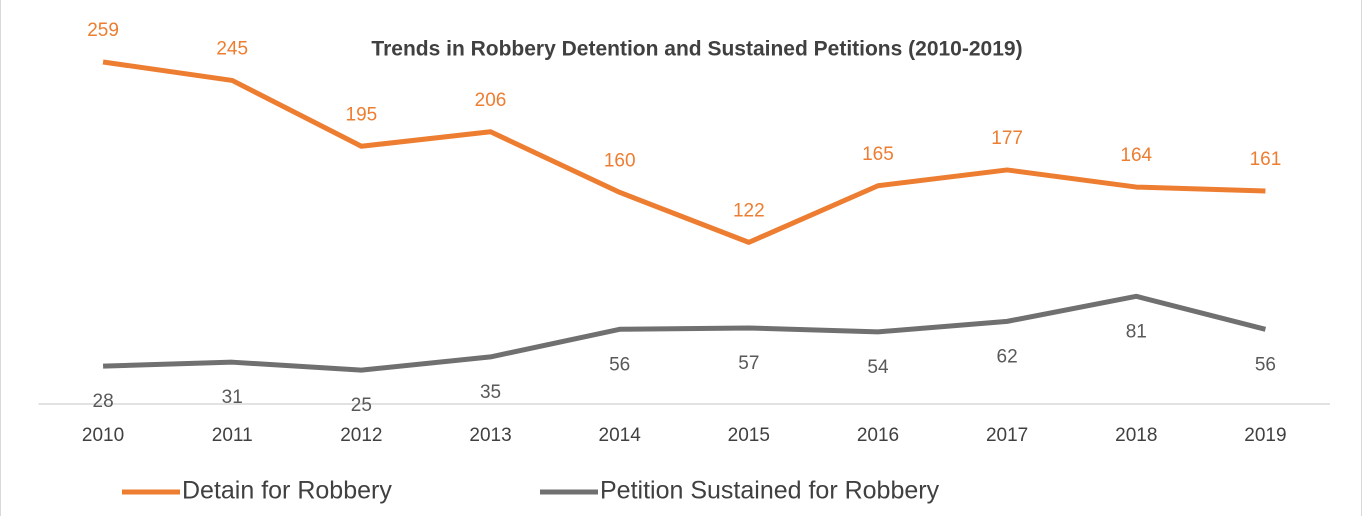 This screenshot has width=1362, height=516. What do you see at coordinates (878, 435) in the screenshot?
I see `x-tick-label: 2016` at bounding box center [878, 435].